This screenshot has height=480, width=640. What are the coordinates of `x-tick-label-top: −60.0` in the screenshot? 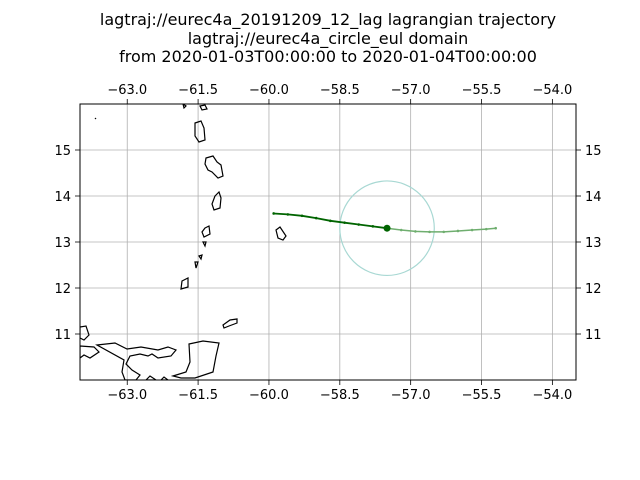 It's located at (269, 90).